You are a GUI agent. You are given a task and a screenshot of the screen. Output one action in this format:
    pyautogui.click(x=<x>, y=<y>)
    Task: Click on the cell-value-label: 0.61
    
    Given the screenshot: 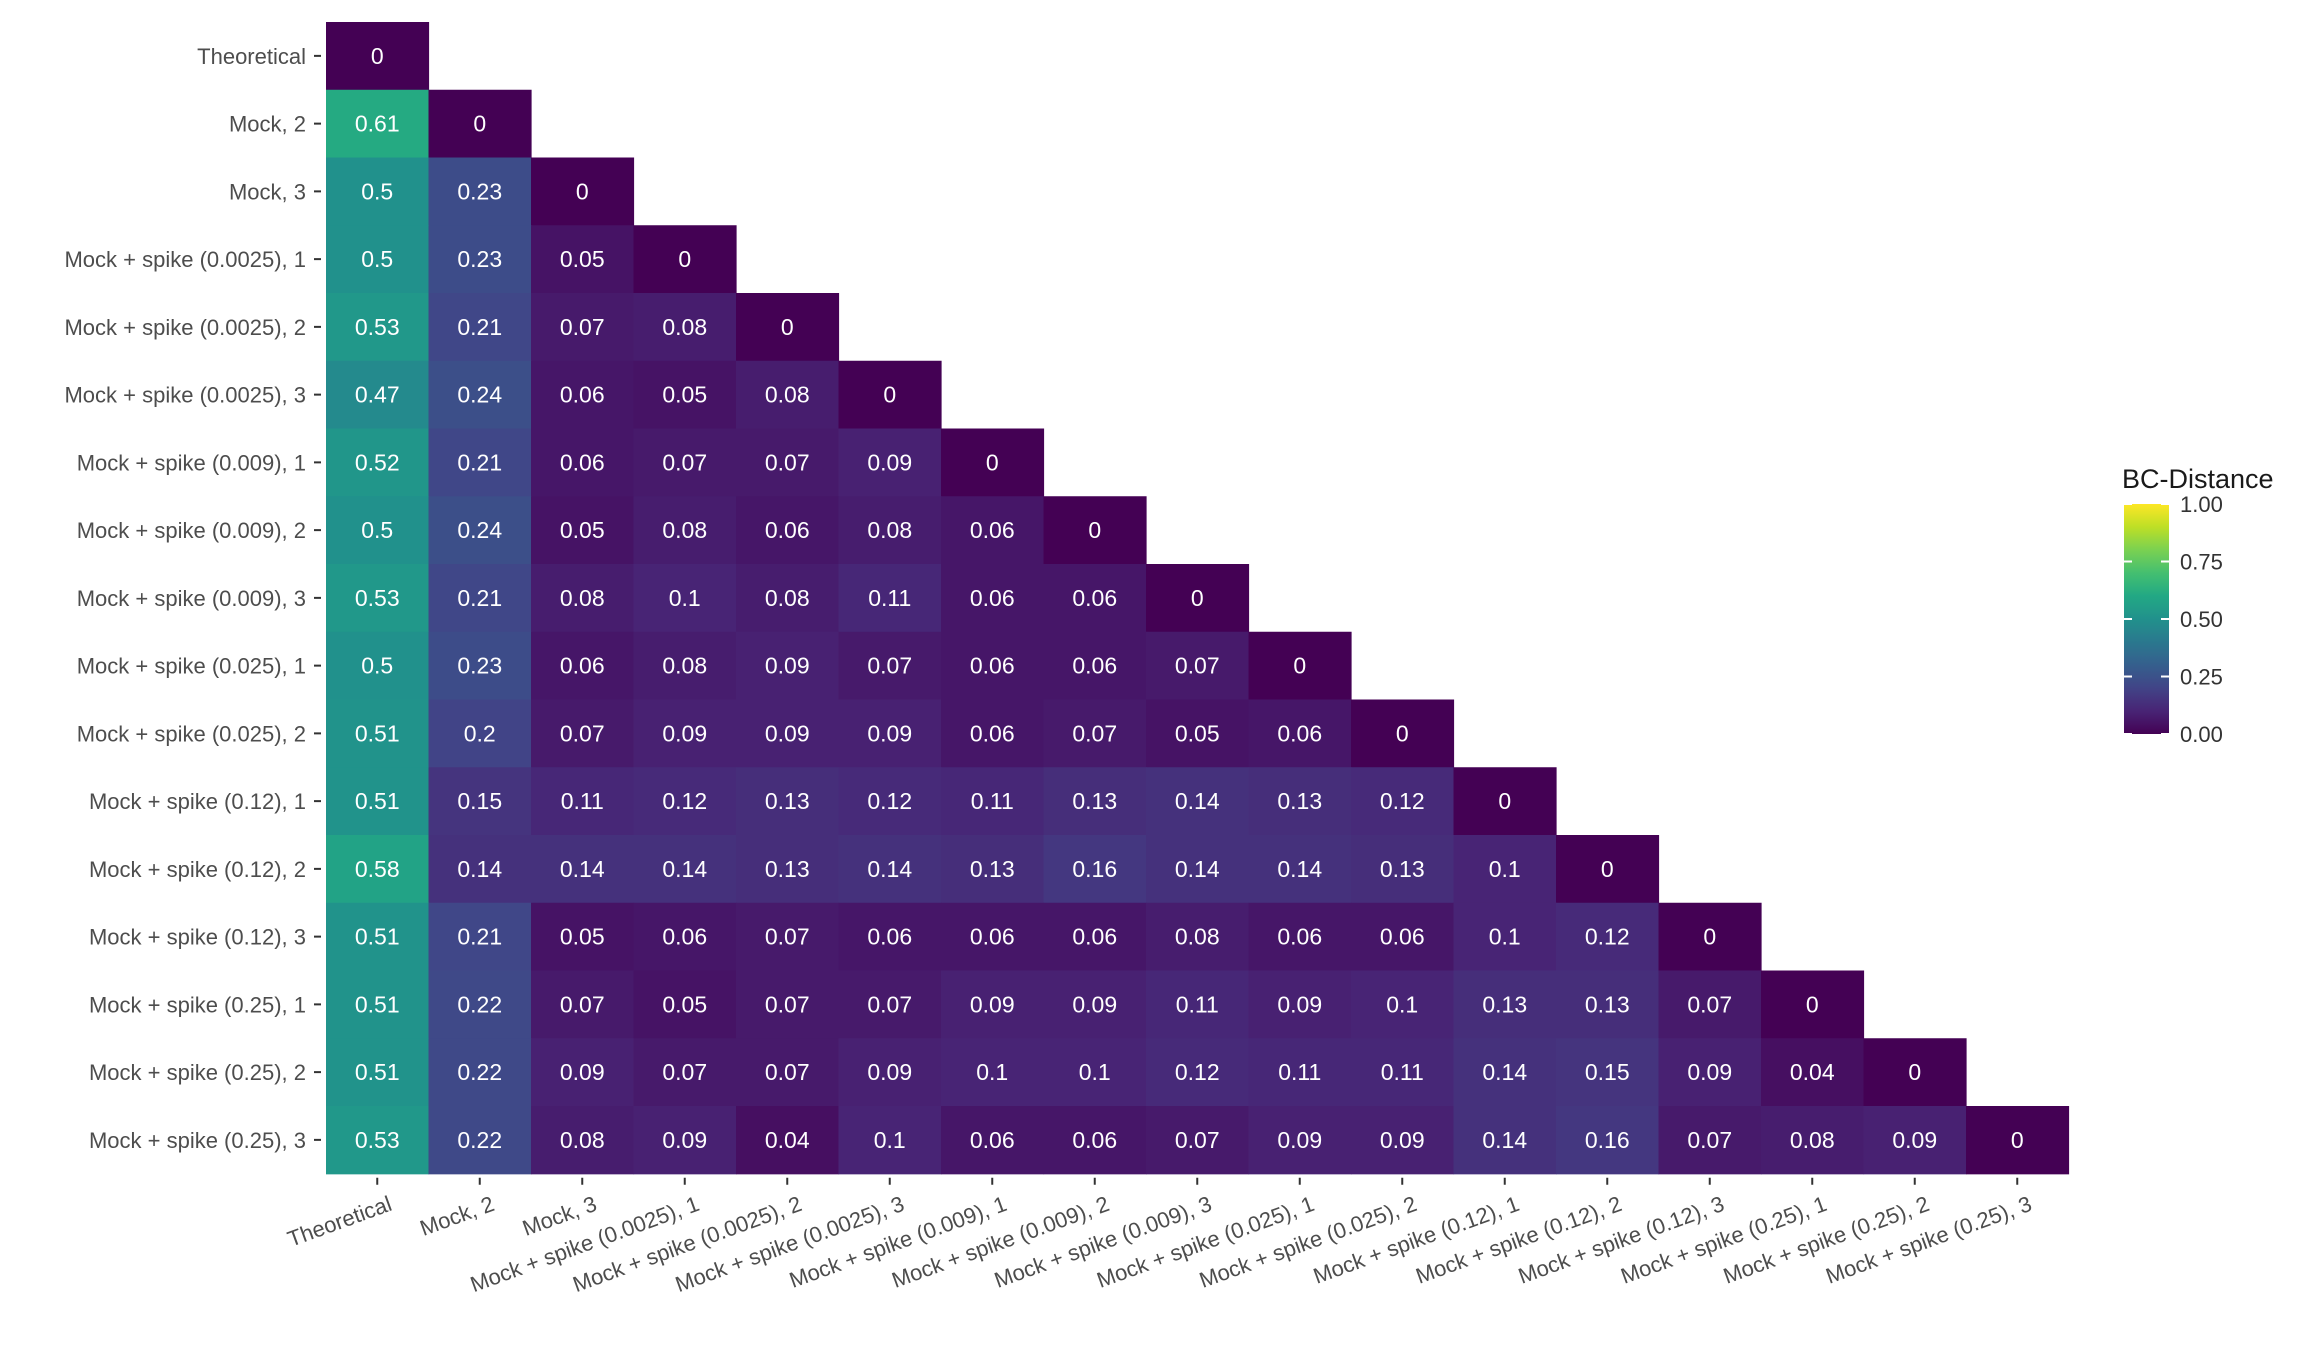 What is the action you would take?
    pyautogui.click(x=377, y=124)
    